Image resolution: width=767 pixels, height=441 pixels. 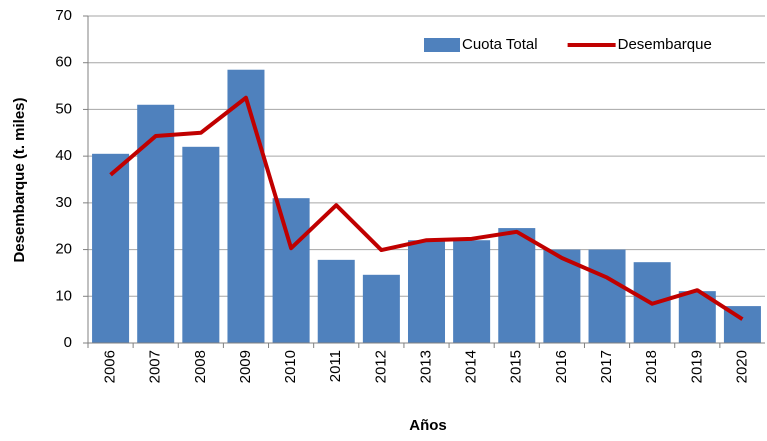 I want to click on x-tick-label: 2007, so click(x=155, y=366).